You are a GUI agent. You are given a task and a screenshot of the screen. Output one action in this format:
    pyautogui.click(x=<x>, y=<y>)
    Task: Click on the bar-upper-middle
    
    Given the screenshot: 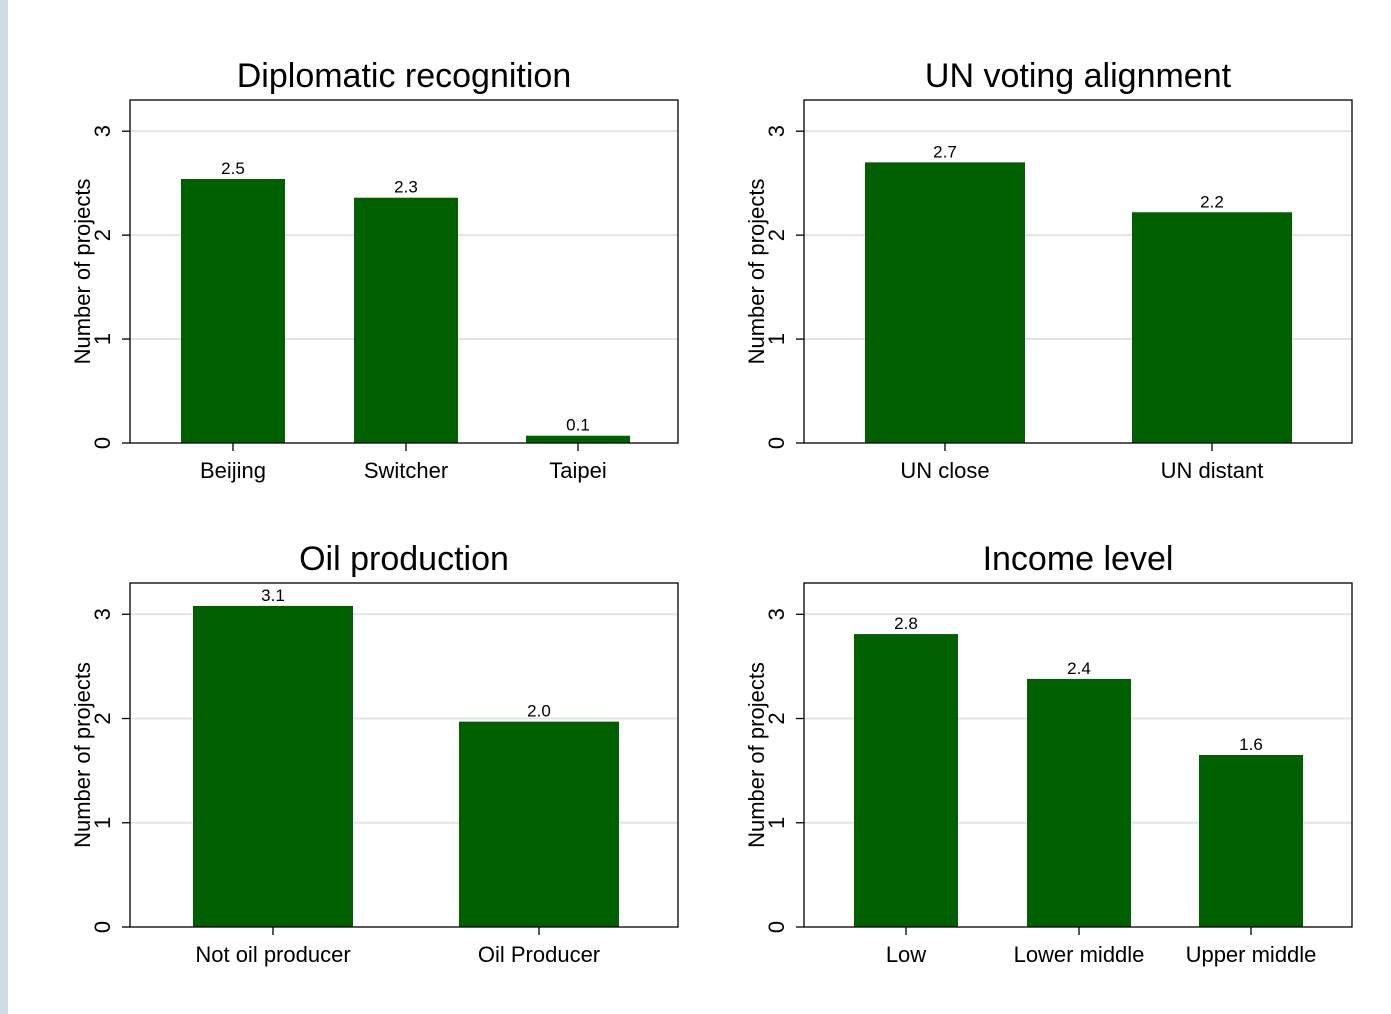 What is the action you would take?
    pyautogui.click(x=1251, y=841)
    